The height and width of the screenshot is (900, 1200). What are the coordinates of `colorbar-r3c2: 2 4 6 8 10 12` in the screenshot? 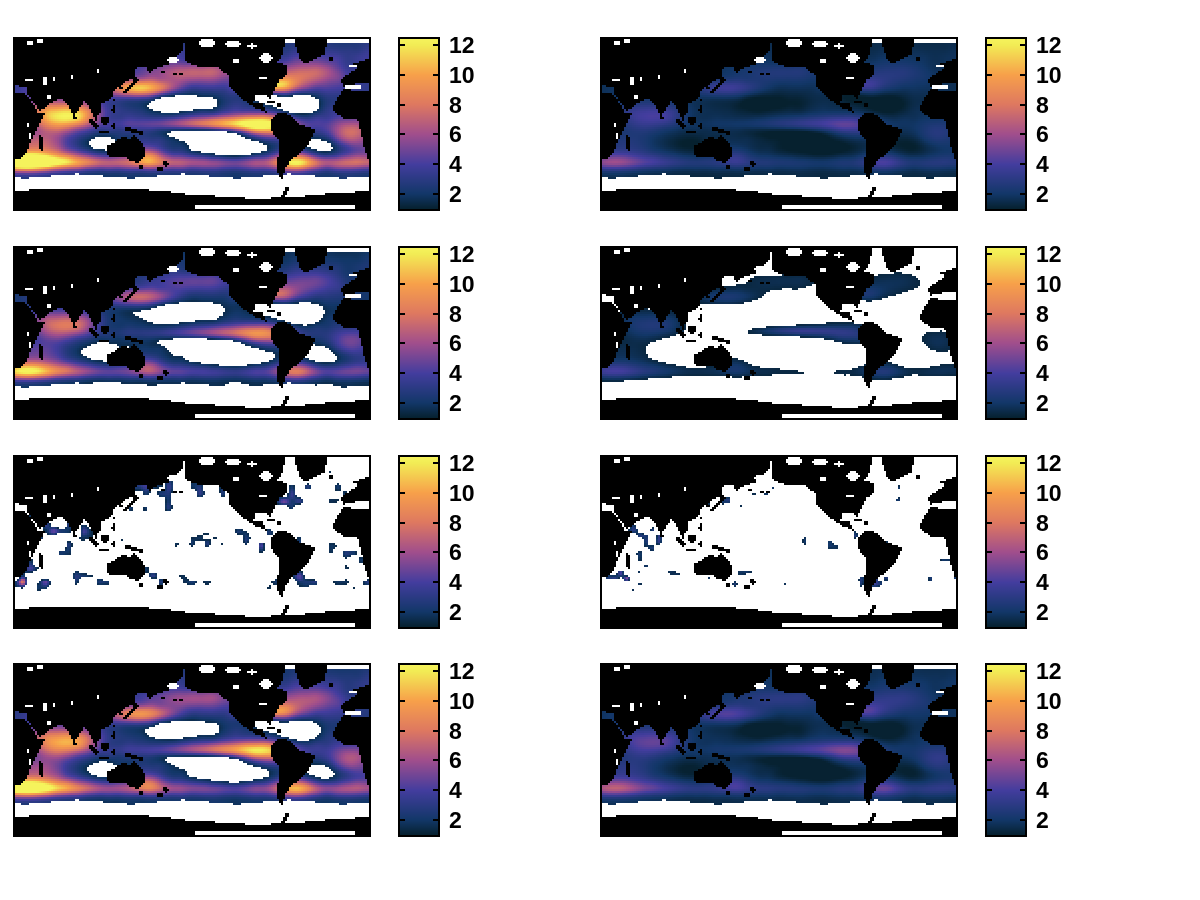 It's located at (1023, 539).